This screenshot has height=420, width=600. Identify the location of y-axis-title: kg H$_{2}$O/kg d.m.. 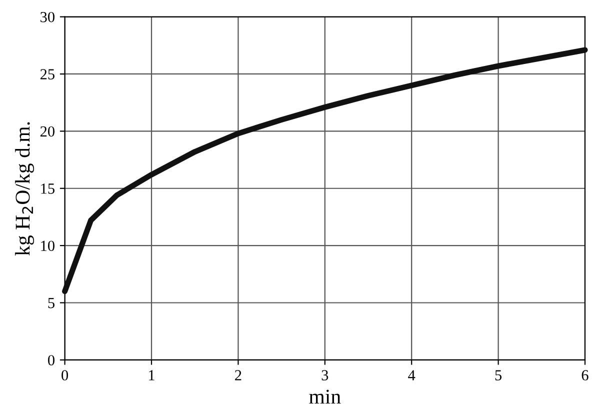
(24, 189).